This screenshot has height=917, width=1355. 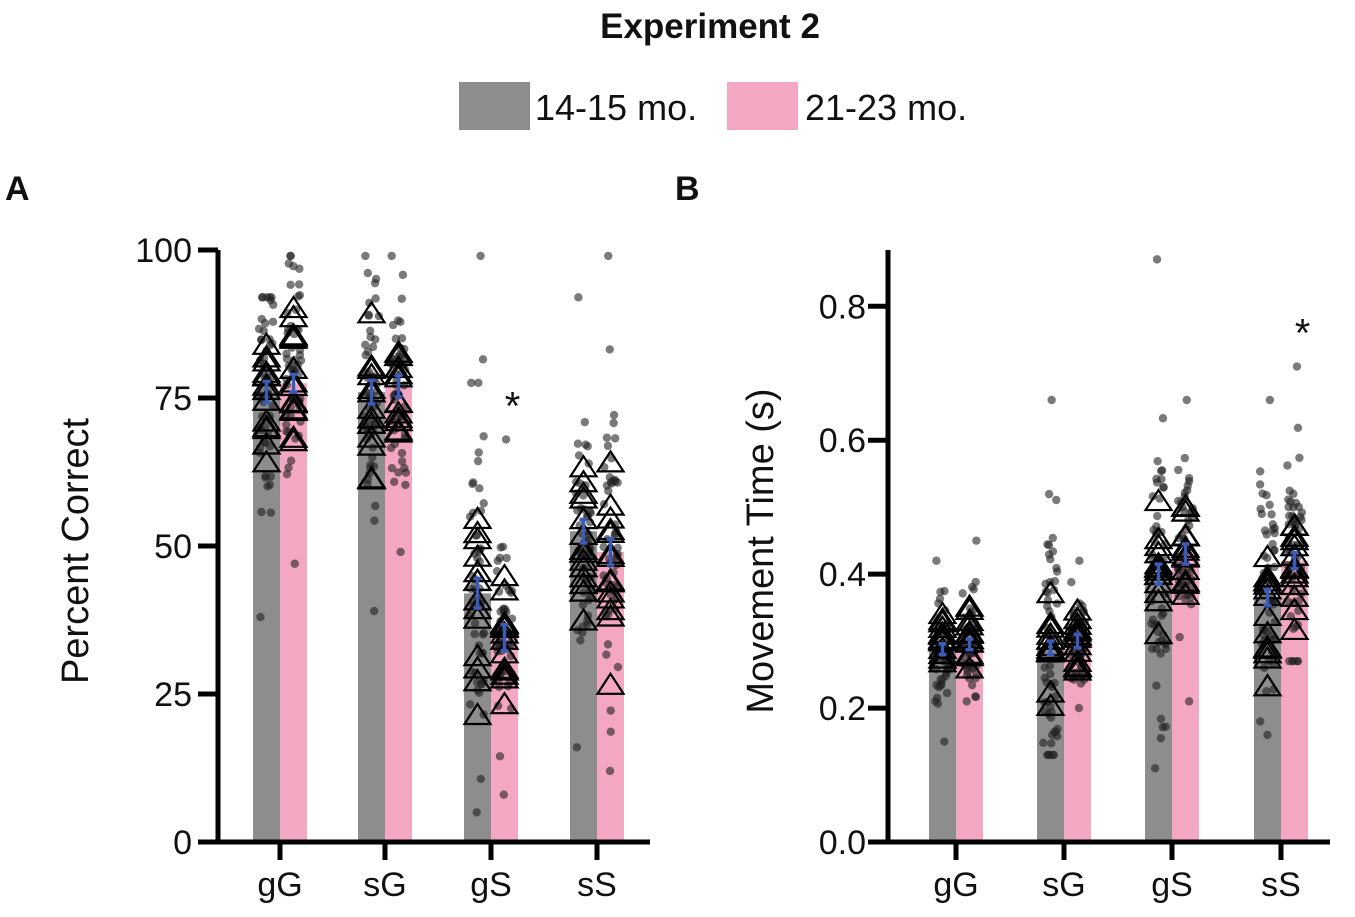 What do you see at coordinates (710, 26) in the screenshot?
I see `figure-title: Experiment 2` at bounding box center [710, 26].